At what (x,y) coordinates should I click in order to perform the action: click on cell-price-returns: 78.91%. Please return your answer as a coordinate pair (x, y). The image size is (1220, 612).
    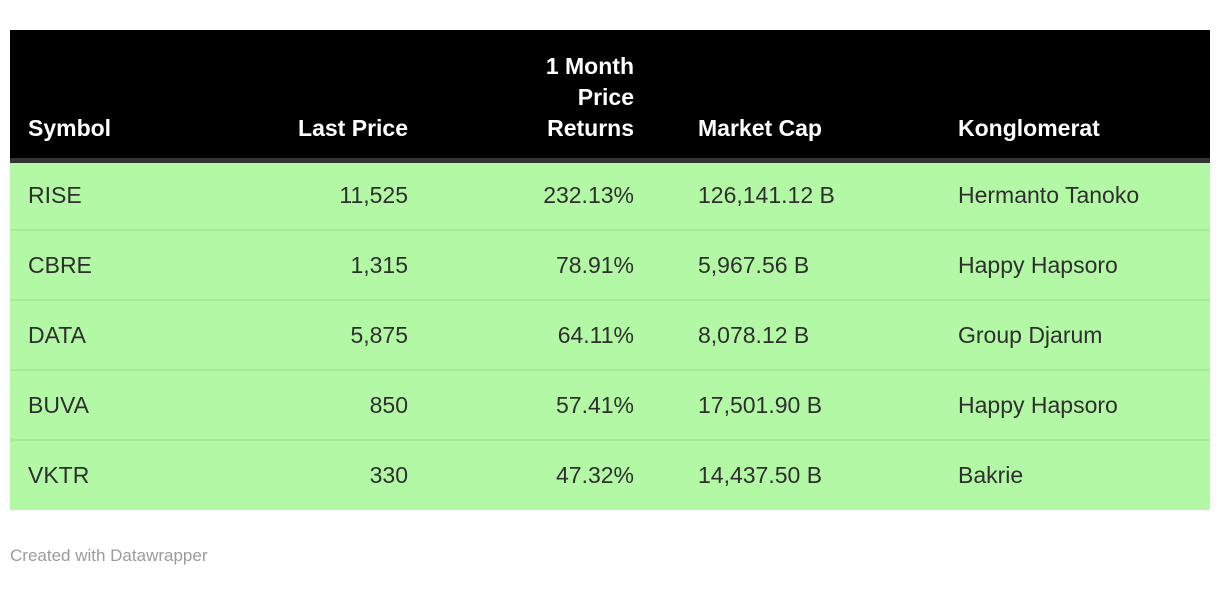
    Looking at the image, I should click on (553, 264).